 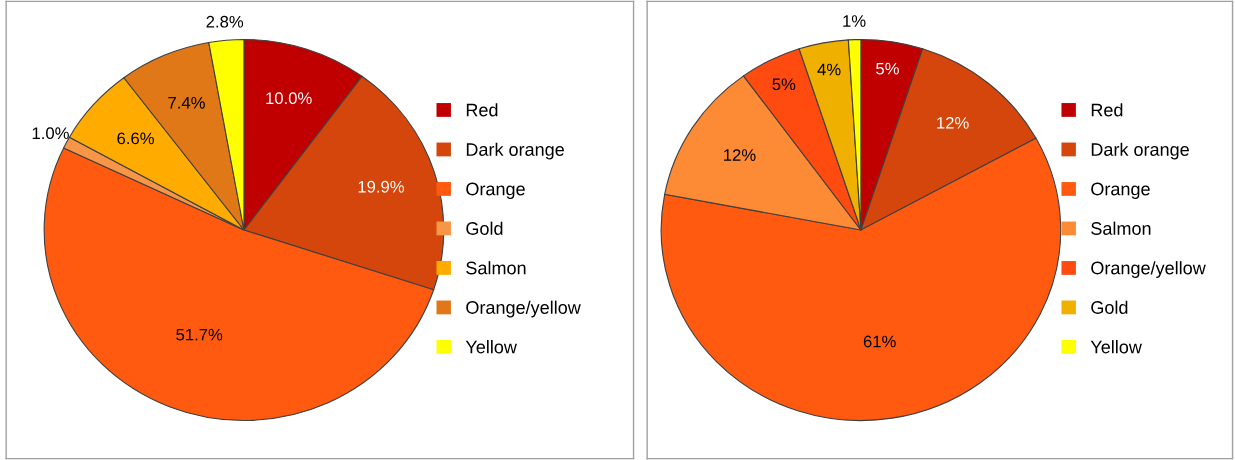 I want to click on data-label: 1.0%, so click(x=50, y=133).